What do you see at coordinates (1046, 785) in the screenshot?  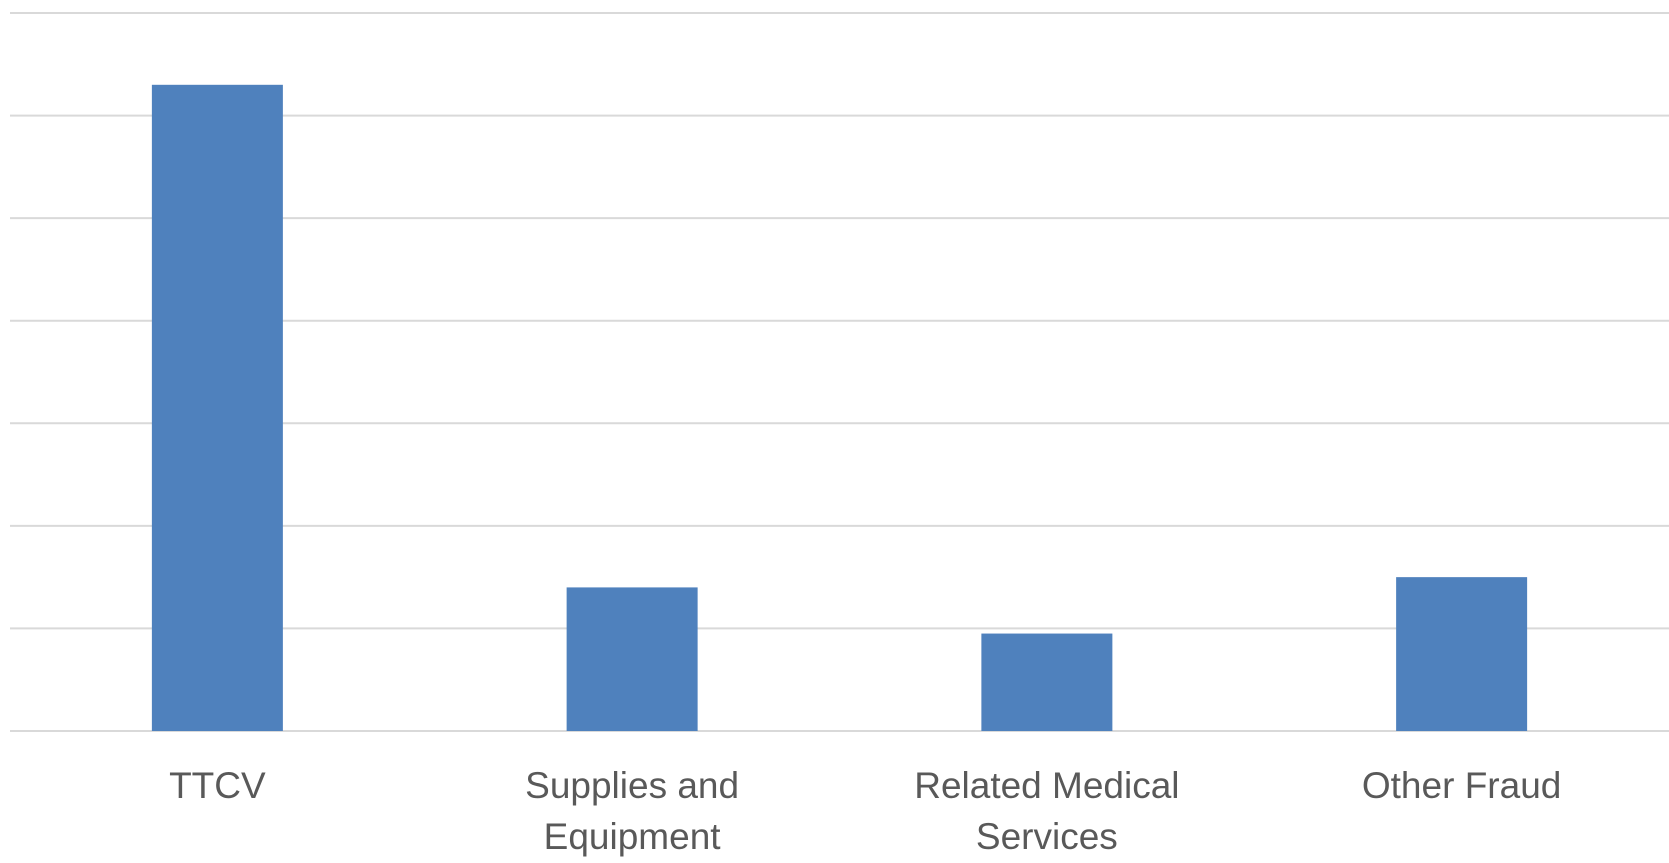 I see `x-tick-label-line: Related Medical` at bounding box center [1046, 785].